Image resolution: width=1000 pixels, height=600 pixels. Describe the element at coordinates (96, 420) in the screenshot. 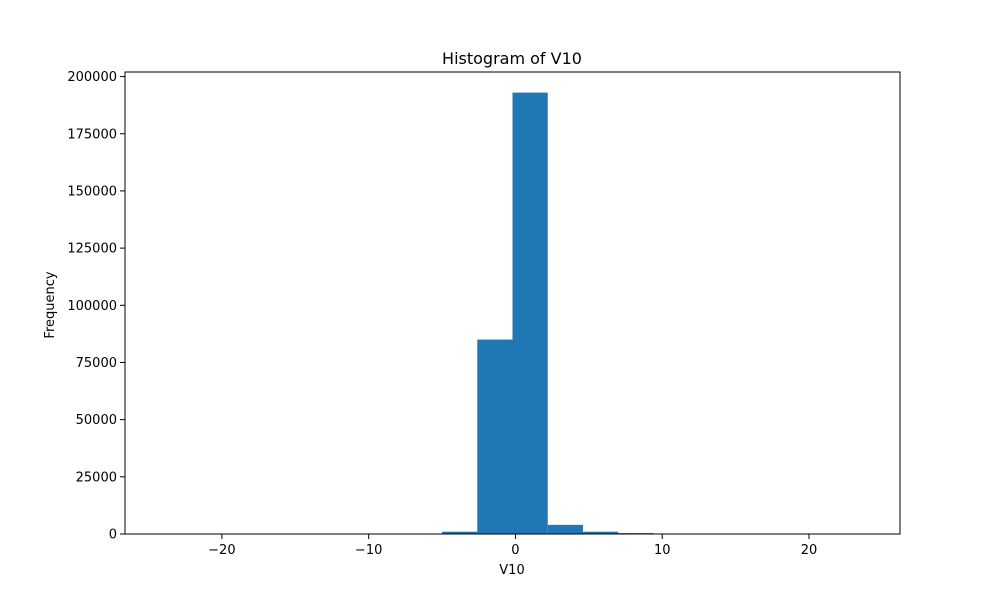

I see `y-tick-label: 50000` at that location.